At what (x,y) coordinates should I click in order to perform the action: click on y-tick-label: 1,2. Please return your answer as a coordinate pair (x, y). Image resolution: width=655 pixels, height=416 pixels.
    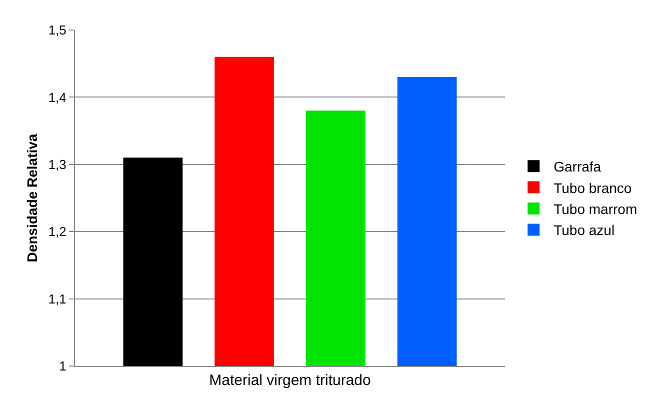
    Looking at the image, I should click on (57, 232).